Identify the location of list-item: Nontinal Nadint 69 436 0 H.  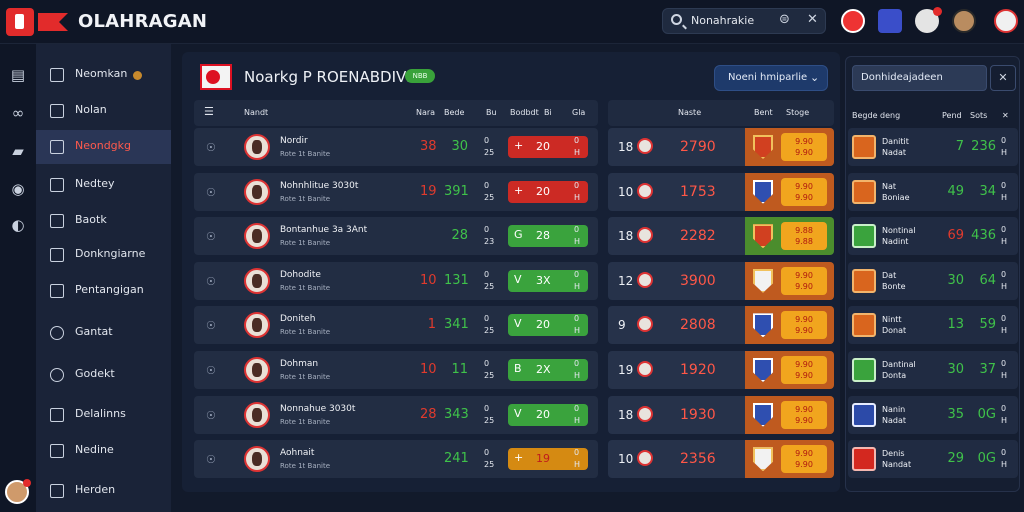
(933, 236).